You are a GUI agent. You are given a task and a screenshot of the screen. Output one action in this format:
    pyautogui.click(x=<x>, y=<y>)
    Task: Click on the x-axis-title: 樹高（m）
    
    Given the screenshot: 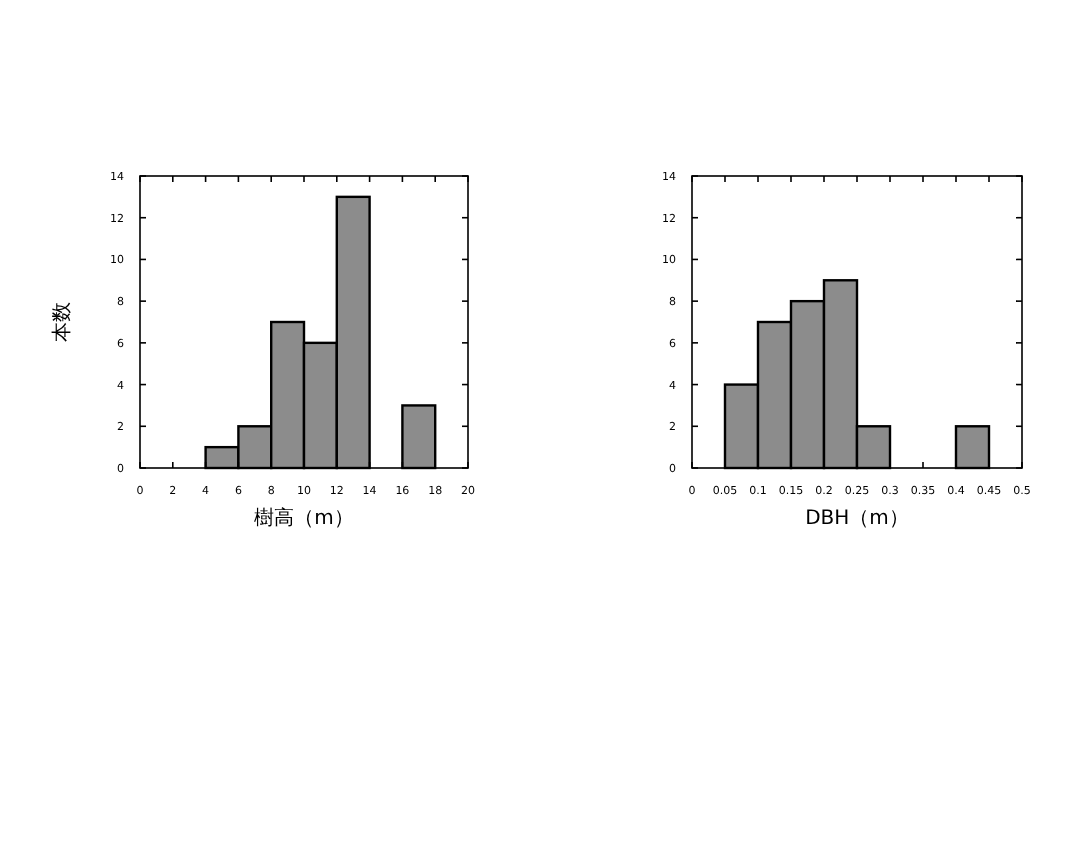 What is the action you would take?
    pyautogui.click(x=304, y=518)
    